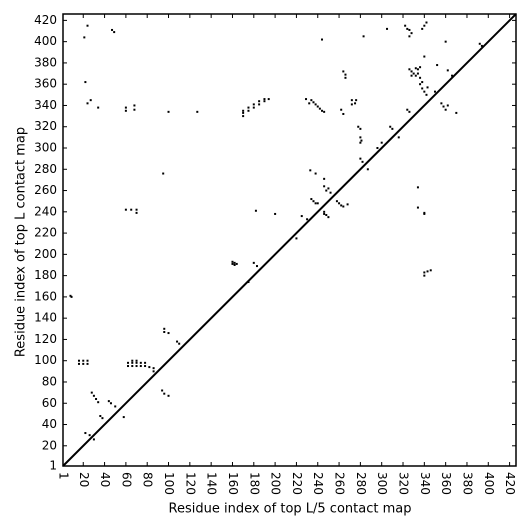  Describe the element at coordinates (45, 211) in the screenshot. I see `y-tick-label: 240` at that location.